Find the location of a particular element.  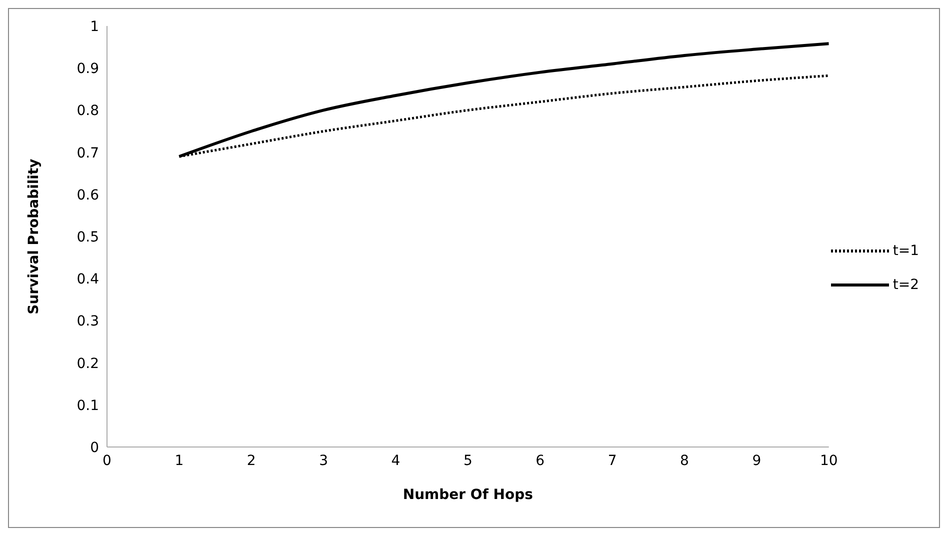

y-tick-label: 0.7 is located at coordinates (87, 153).